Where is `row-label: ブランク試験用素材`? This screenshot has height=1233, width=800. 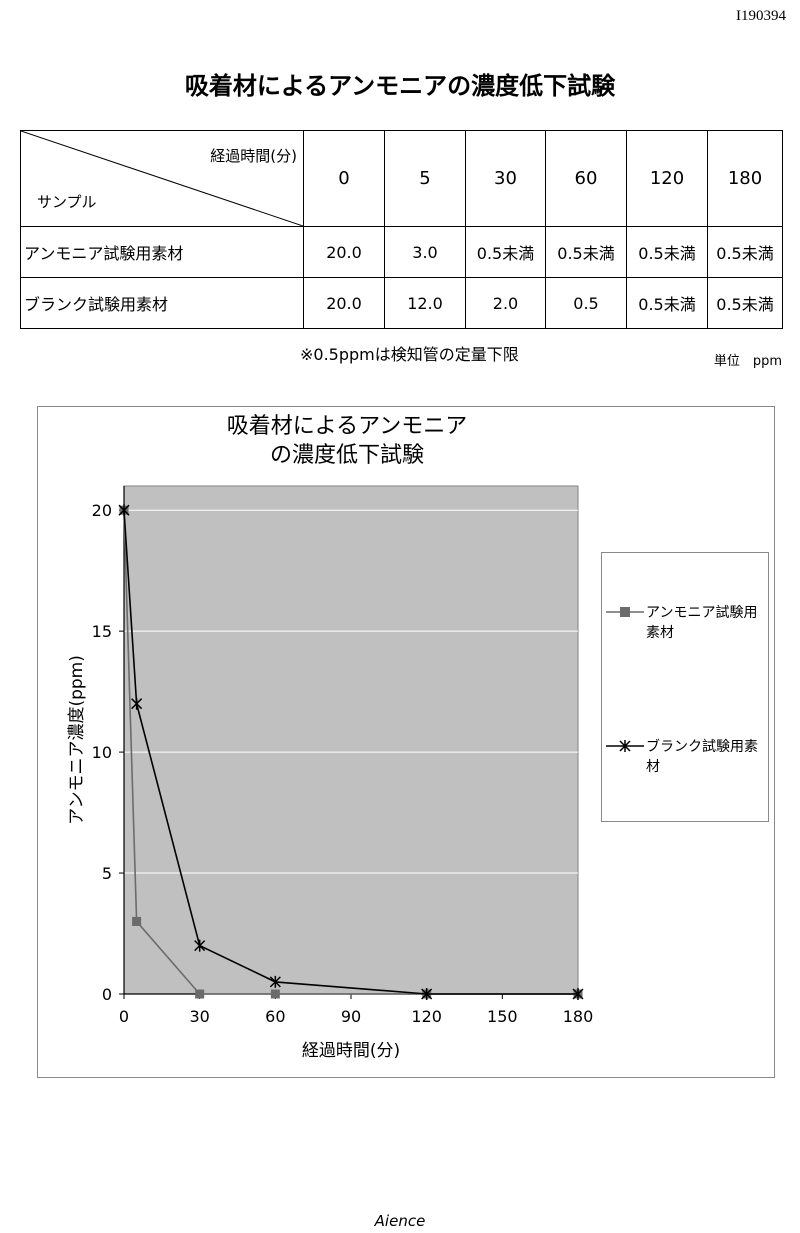
row-label: ブランク試験用素材 is located at coordinates (162, 303).